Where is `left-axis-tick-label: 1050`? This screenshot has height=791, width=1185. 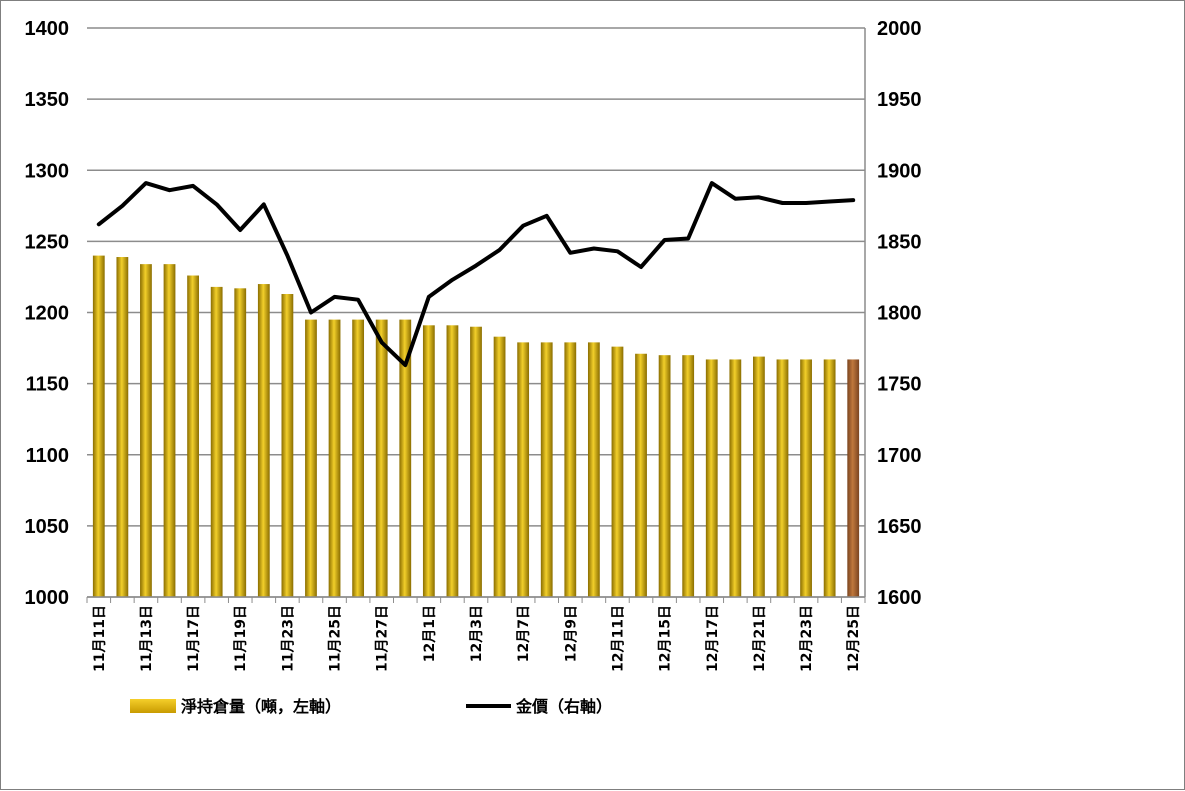
left-axis-tick-label: 1050 is located at coordinates (47, 527).